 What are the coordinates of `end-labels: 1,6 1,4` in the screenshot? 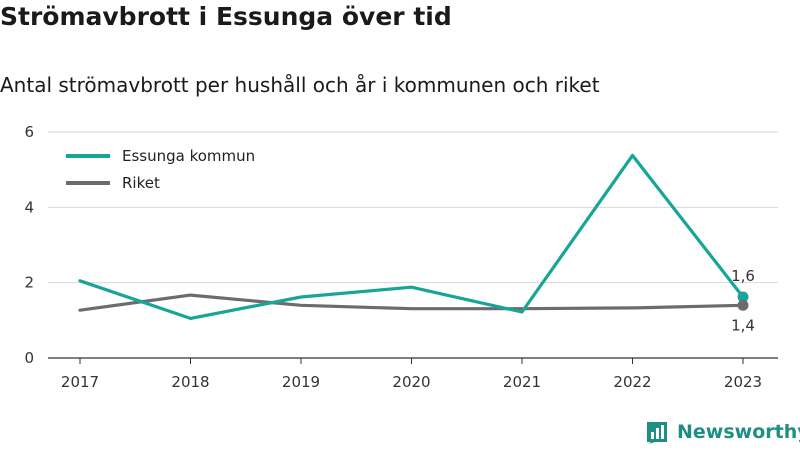 It's located at (743, 300).